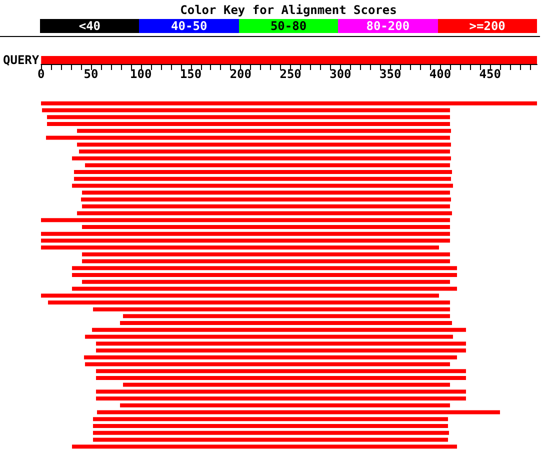 This screenshot has width=543, height=451. I want to click on x-tick-label: 250, so click(291, 74).